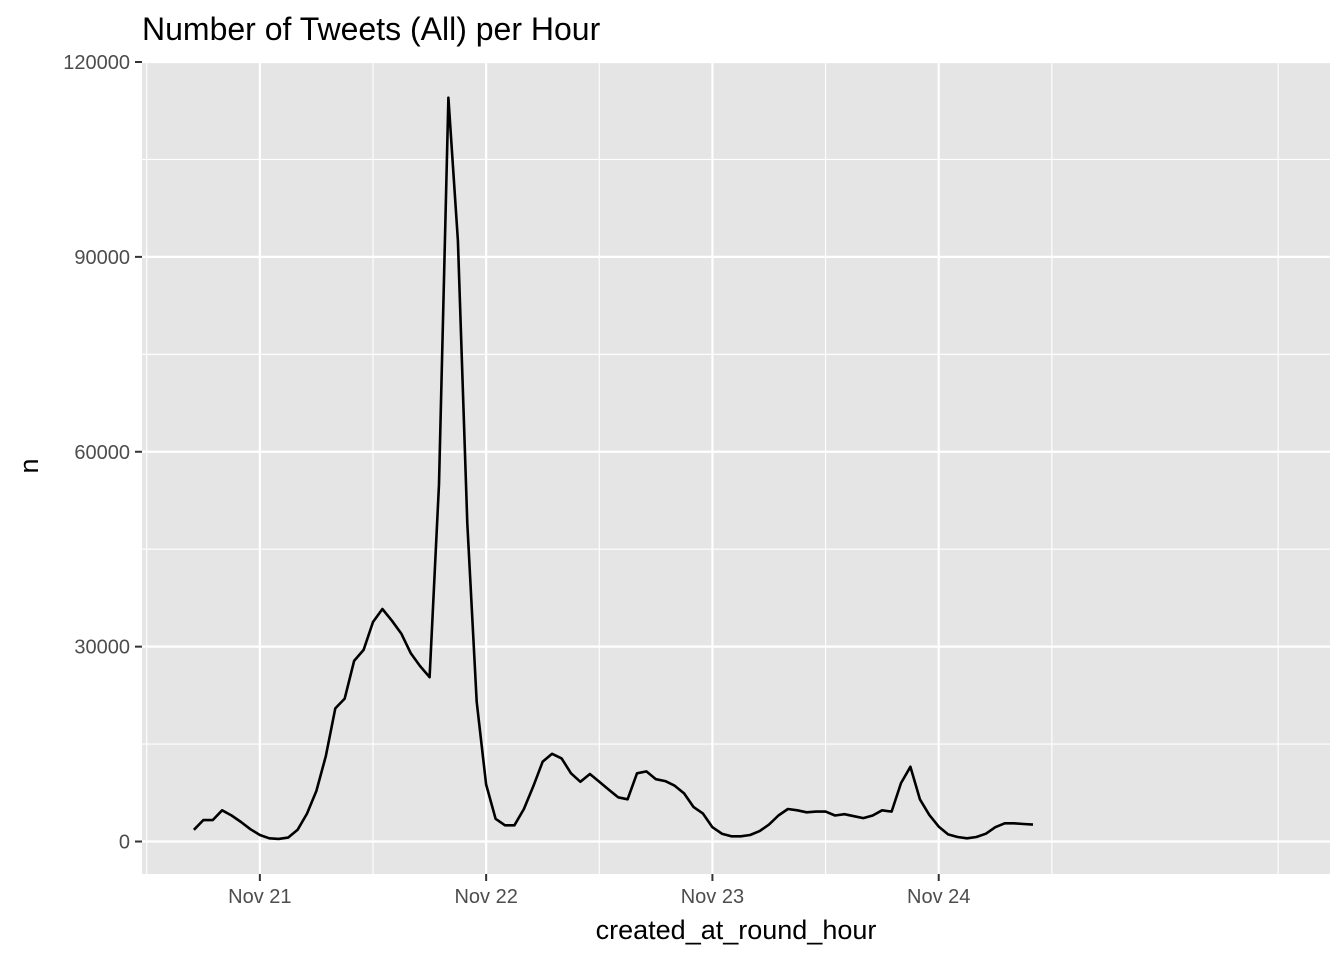  Describe the element at coordinates (371, 29) in the screenshot. I see `chart-title: Number of Tweets (All) per Hour` at that location.